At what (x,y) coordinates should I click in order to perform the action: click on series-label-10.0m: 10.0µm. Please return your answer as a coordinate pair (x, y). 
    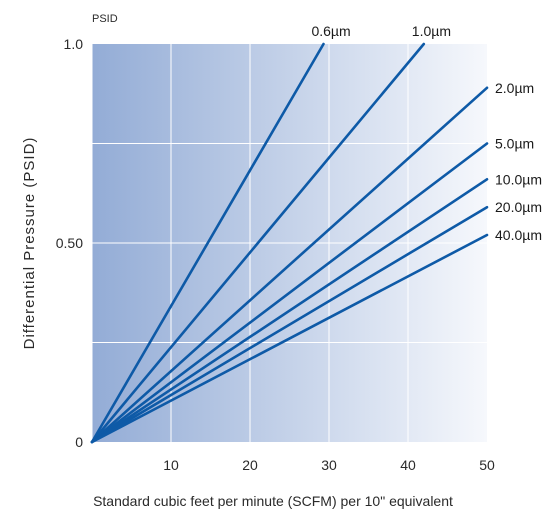
    Looking at the image, I should click on (518, 179).